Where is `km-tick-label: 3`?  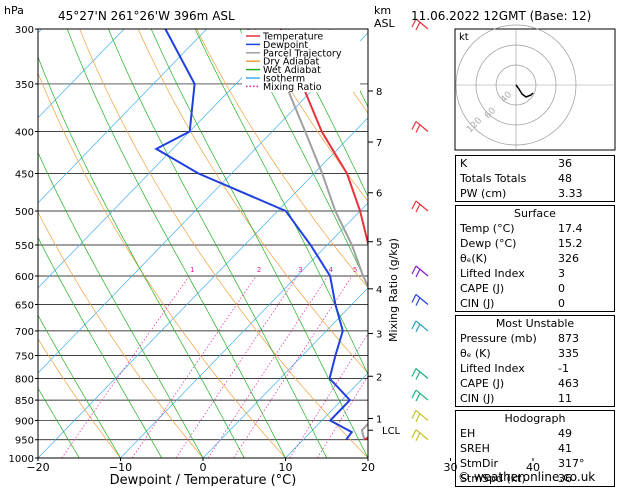 km-tick-label: 3 is located at coordinates (379, 334).